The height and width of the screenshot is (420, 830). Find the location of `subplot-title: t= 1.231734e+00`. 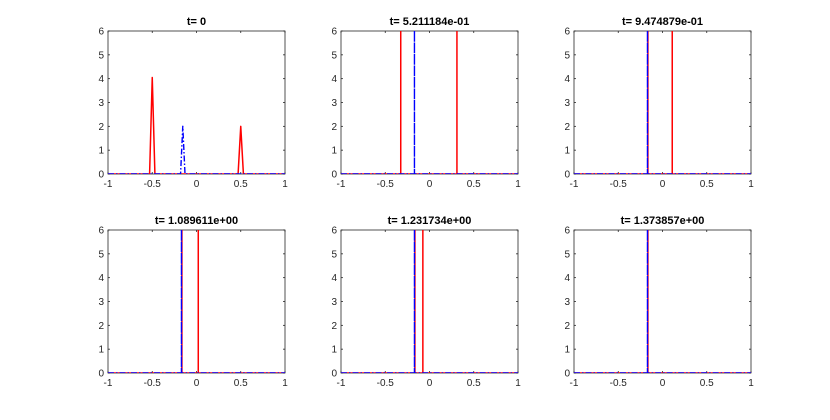

subplot-title: t= 1.231734e+00 is located at coordinates (430, 221).